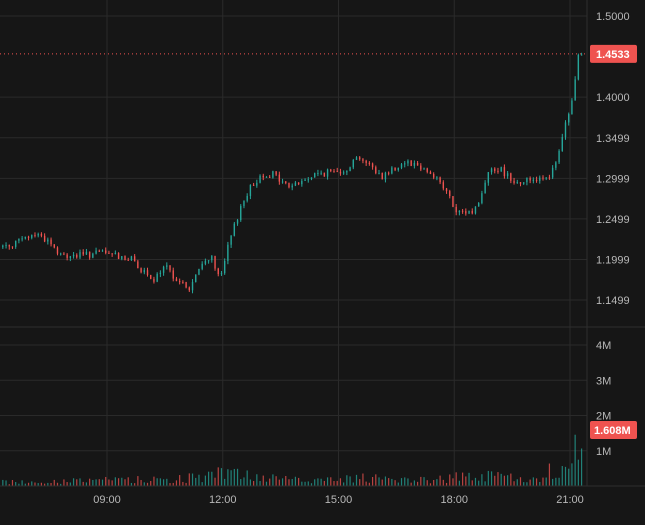  What do you see at coordinates (612, 431) in the screenshot?
I see `last-volume-value: 1.608M` at bounding box center [612, 431].